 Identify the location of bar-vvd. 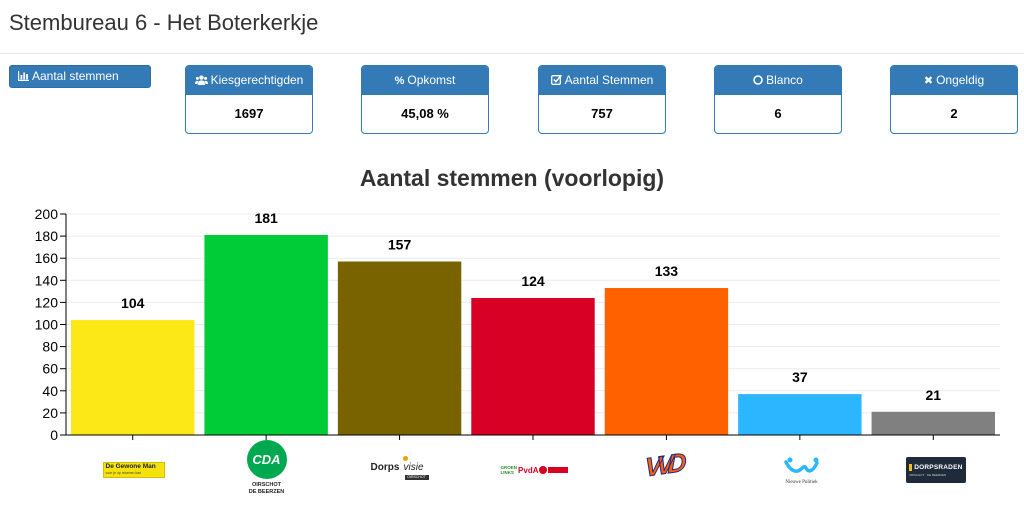
(666, 361).